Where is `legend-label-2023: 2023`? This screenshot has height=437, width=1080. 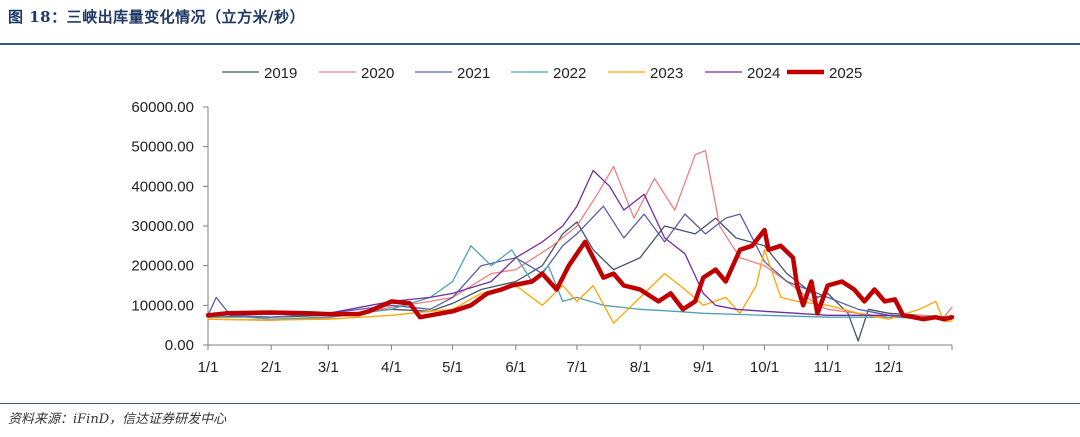
legend-label-2023: 2023 is located at coordinates (666, 73).